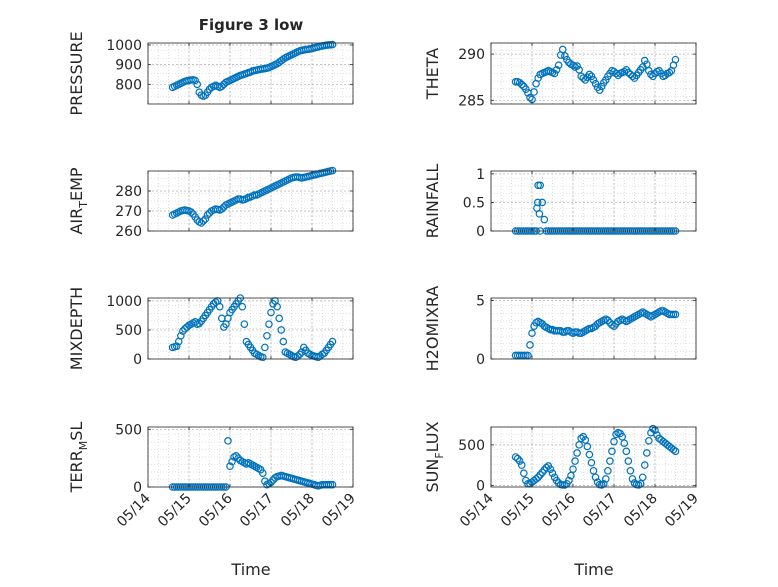  Describe the element at coordinates (434, 456) in the screenshot. I see `y-axis-label: SUNFLUX` at that location.